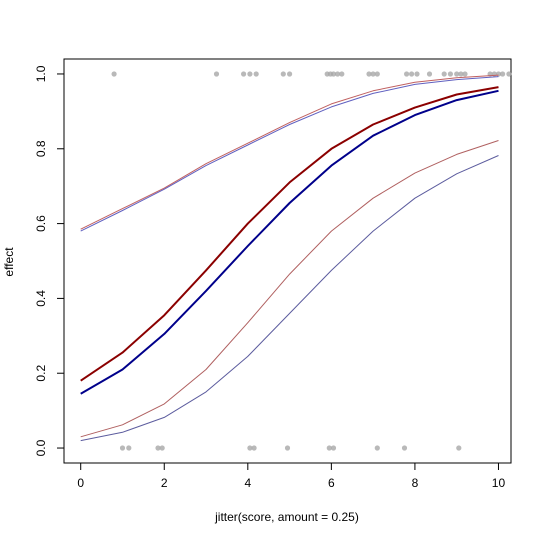 The image size is (540, 540). Describe the element at coordinates (415, 483) in the screenshot. I see `x-tick-label: 8` at that location.